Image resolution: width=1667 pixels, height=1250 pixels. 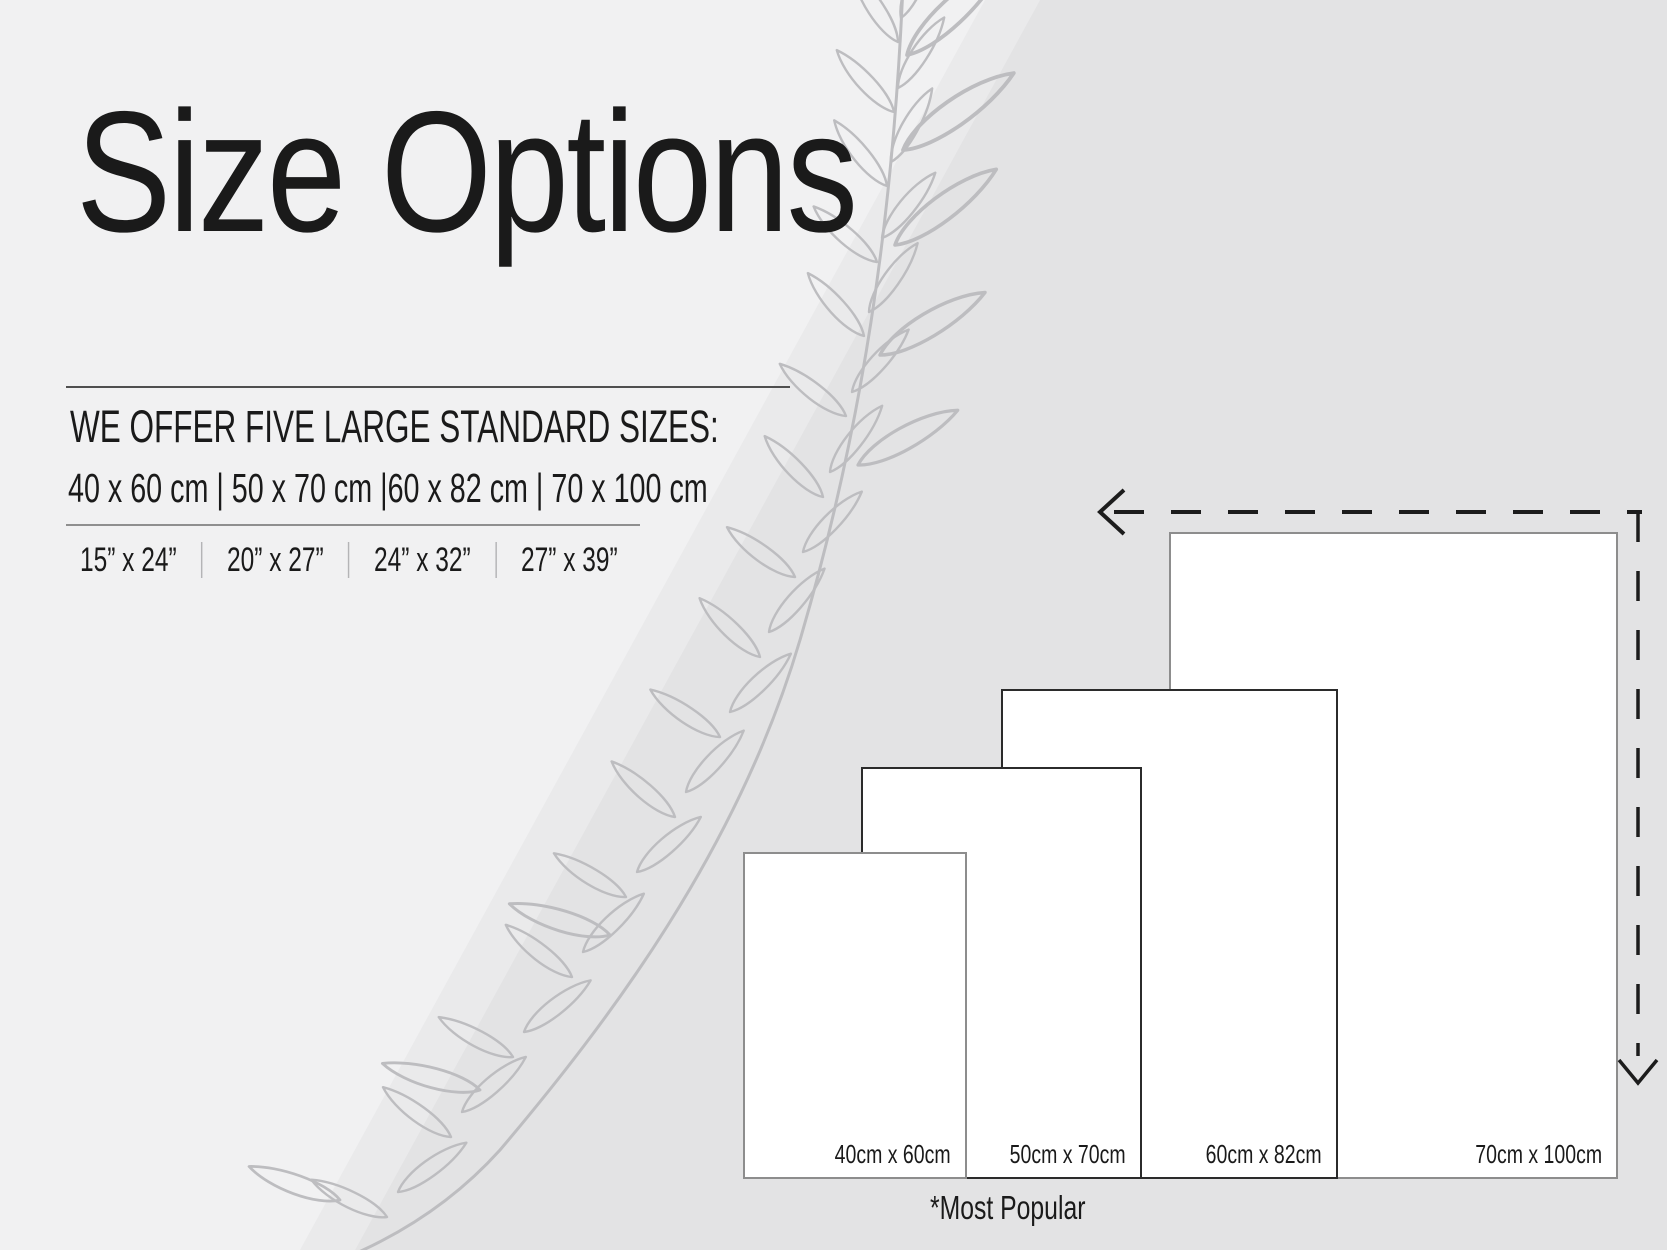 I want to click on size-rect-label: 70cm x 100cm, so click(x=1538, y=1154).